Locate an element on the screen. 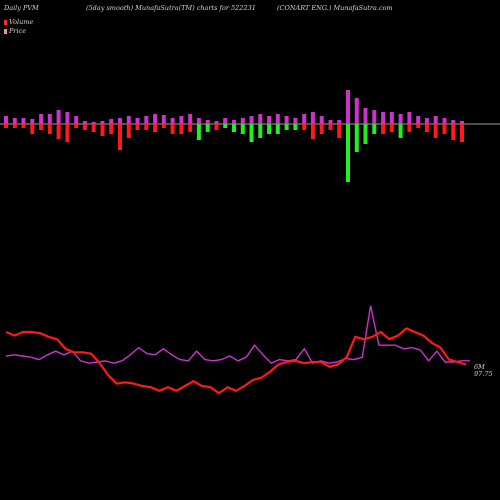 The image size is (500, 500). volume-line is located at coordinates (237, 335).